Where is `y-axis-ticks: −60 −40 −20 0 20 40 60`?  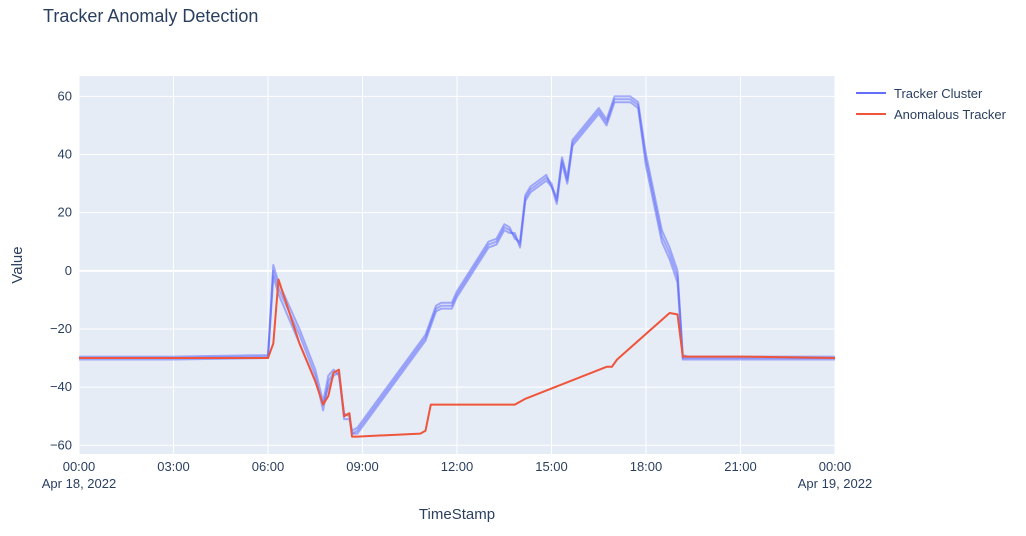 y-axis-ticks: −60 −40 −20 0 20 40 60 is located at coordinates (61, 270).